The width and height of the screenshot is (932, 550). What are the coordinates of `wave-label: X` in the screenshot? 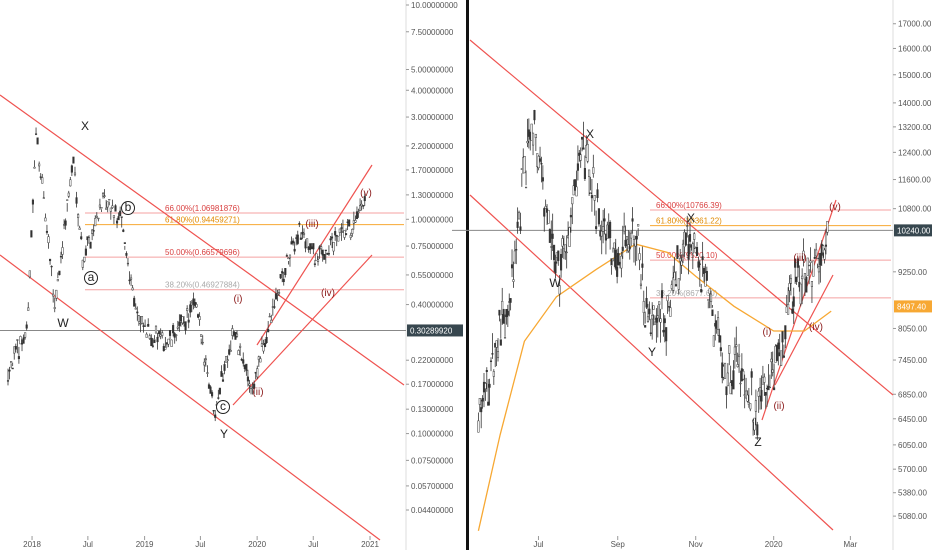 It's located at (85, 126).